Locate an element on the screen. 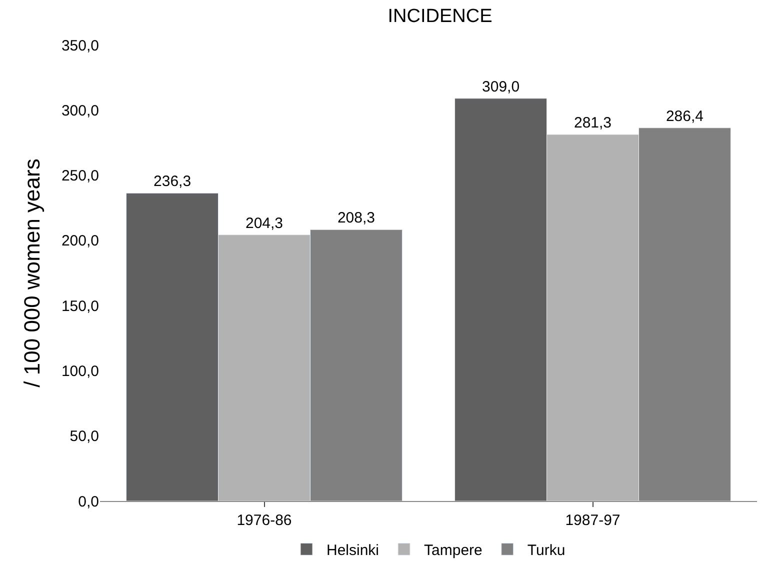 Image resolution: width=772 pixels, height=578 pixels. y-tick-label: 350,0 is located at coordinates (80, 45).